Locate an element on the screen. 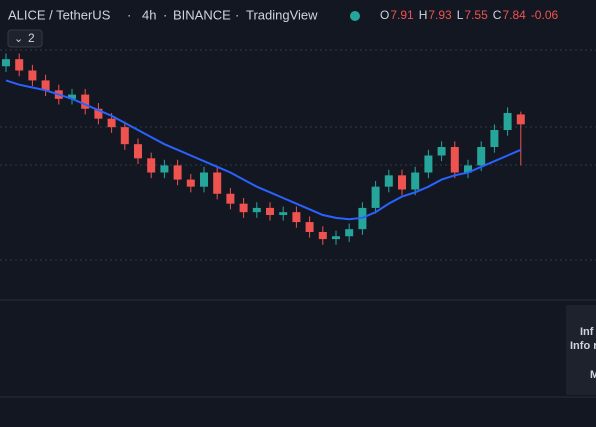 This screenshot has height=427, width=596. ohlc-label: H is located at coordinates (423, 15).